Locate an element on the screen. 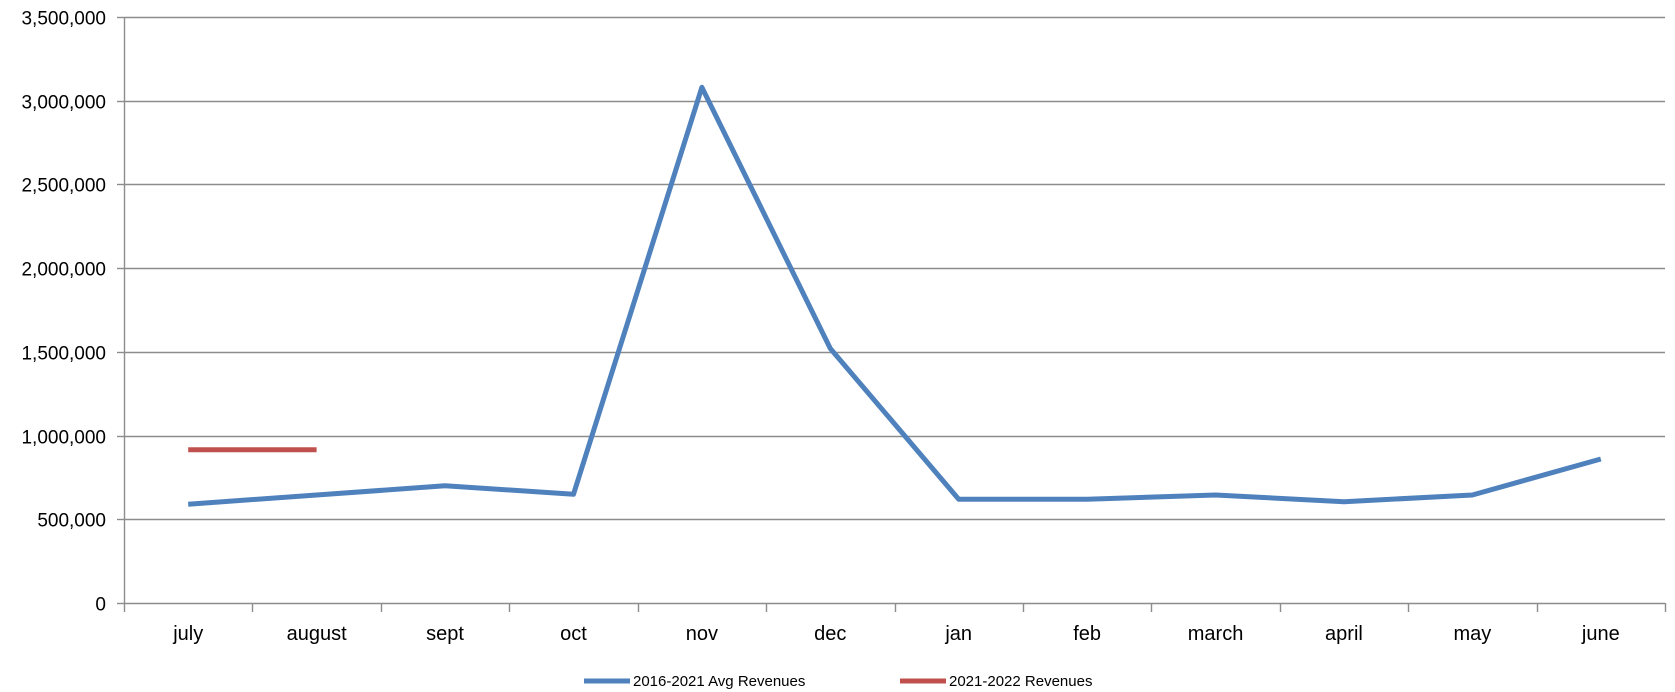 The width and height of the screenshot is (1675, 692). x-tick-label: jan is located at coordinates (958, 634).